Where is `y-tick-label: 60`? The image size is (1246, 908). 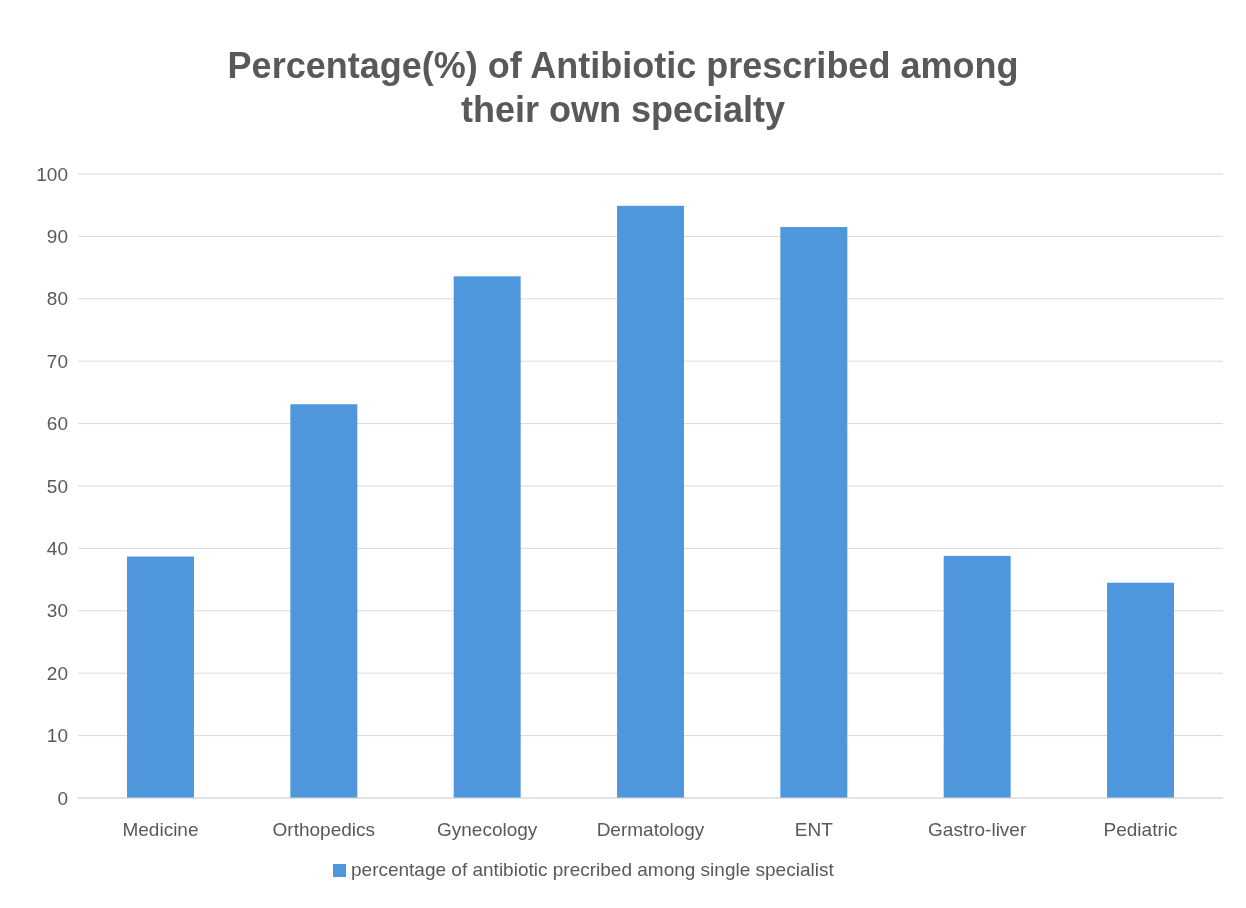
y-tick-label: 60 is located at coordinates (57, 424).